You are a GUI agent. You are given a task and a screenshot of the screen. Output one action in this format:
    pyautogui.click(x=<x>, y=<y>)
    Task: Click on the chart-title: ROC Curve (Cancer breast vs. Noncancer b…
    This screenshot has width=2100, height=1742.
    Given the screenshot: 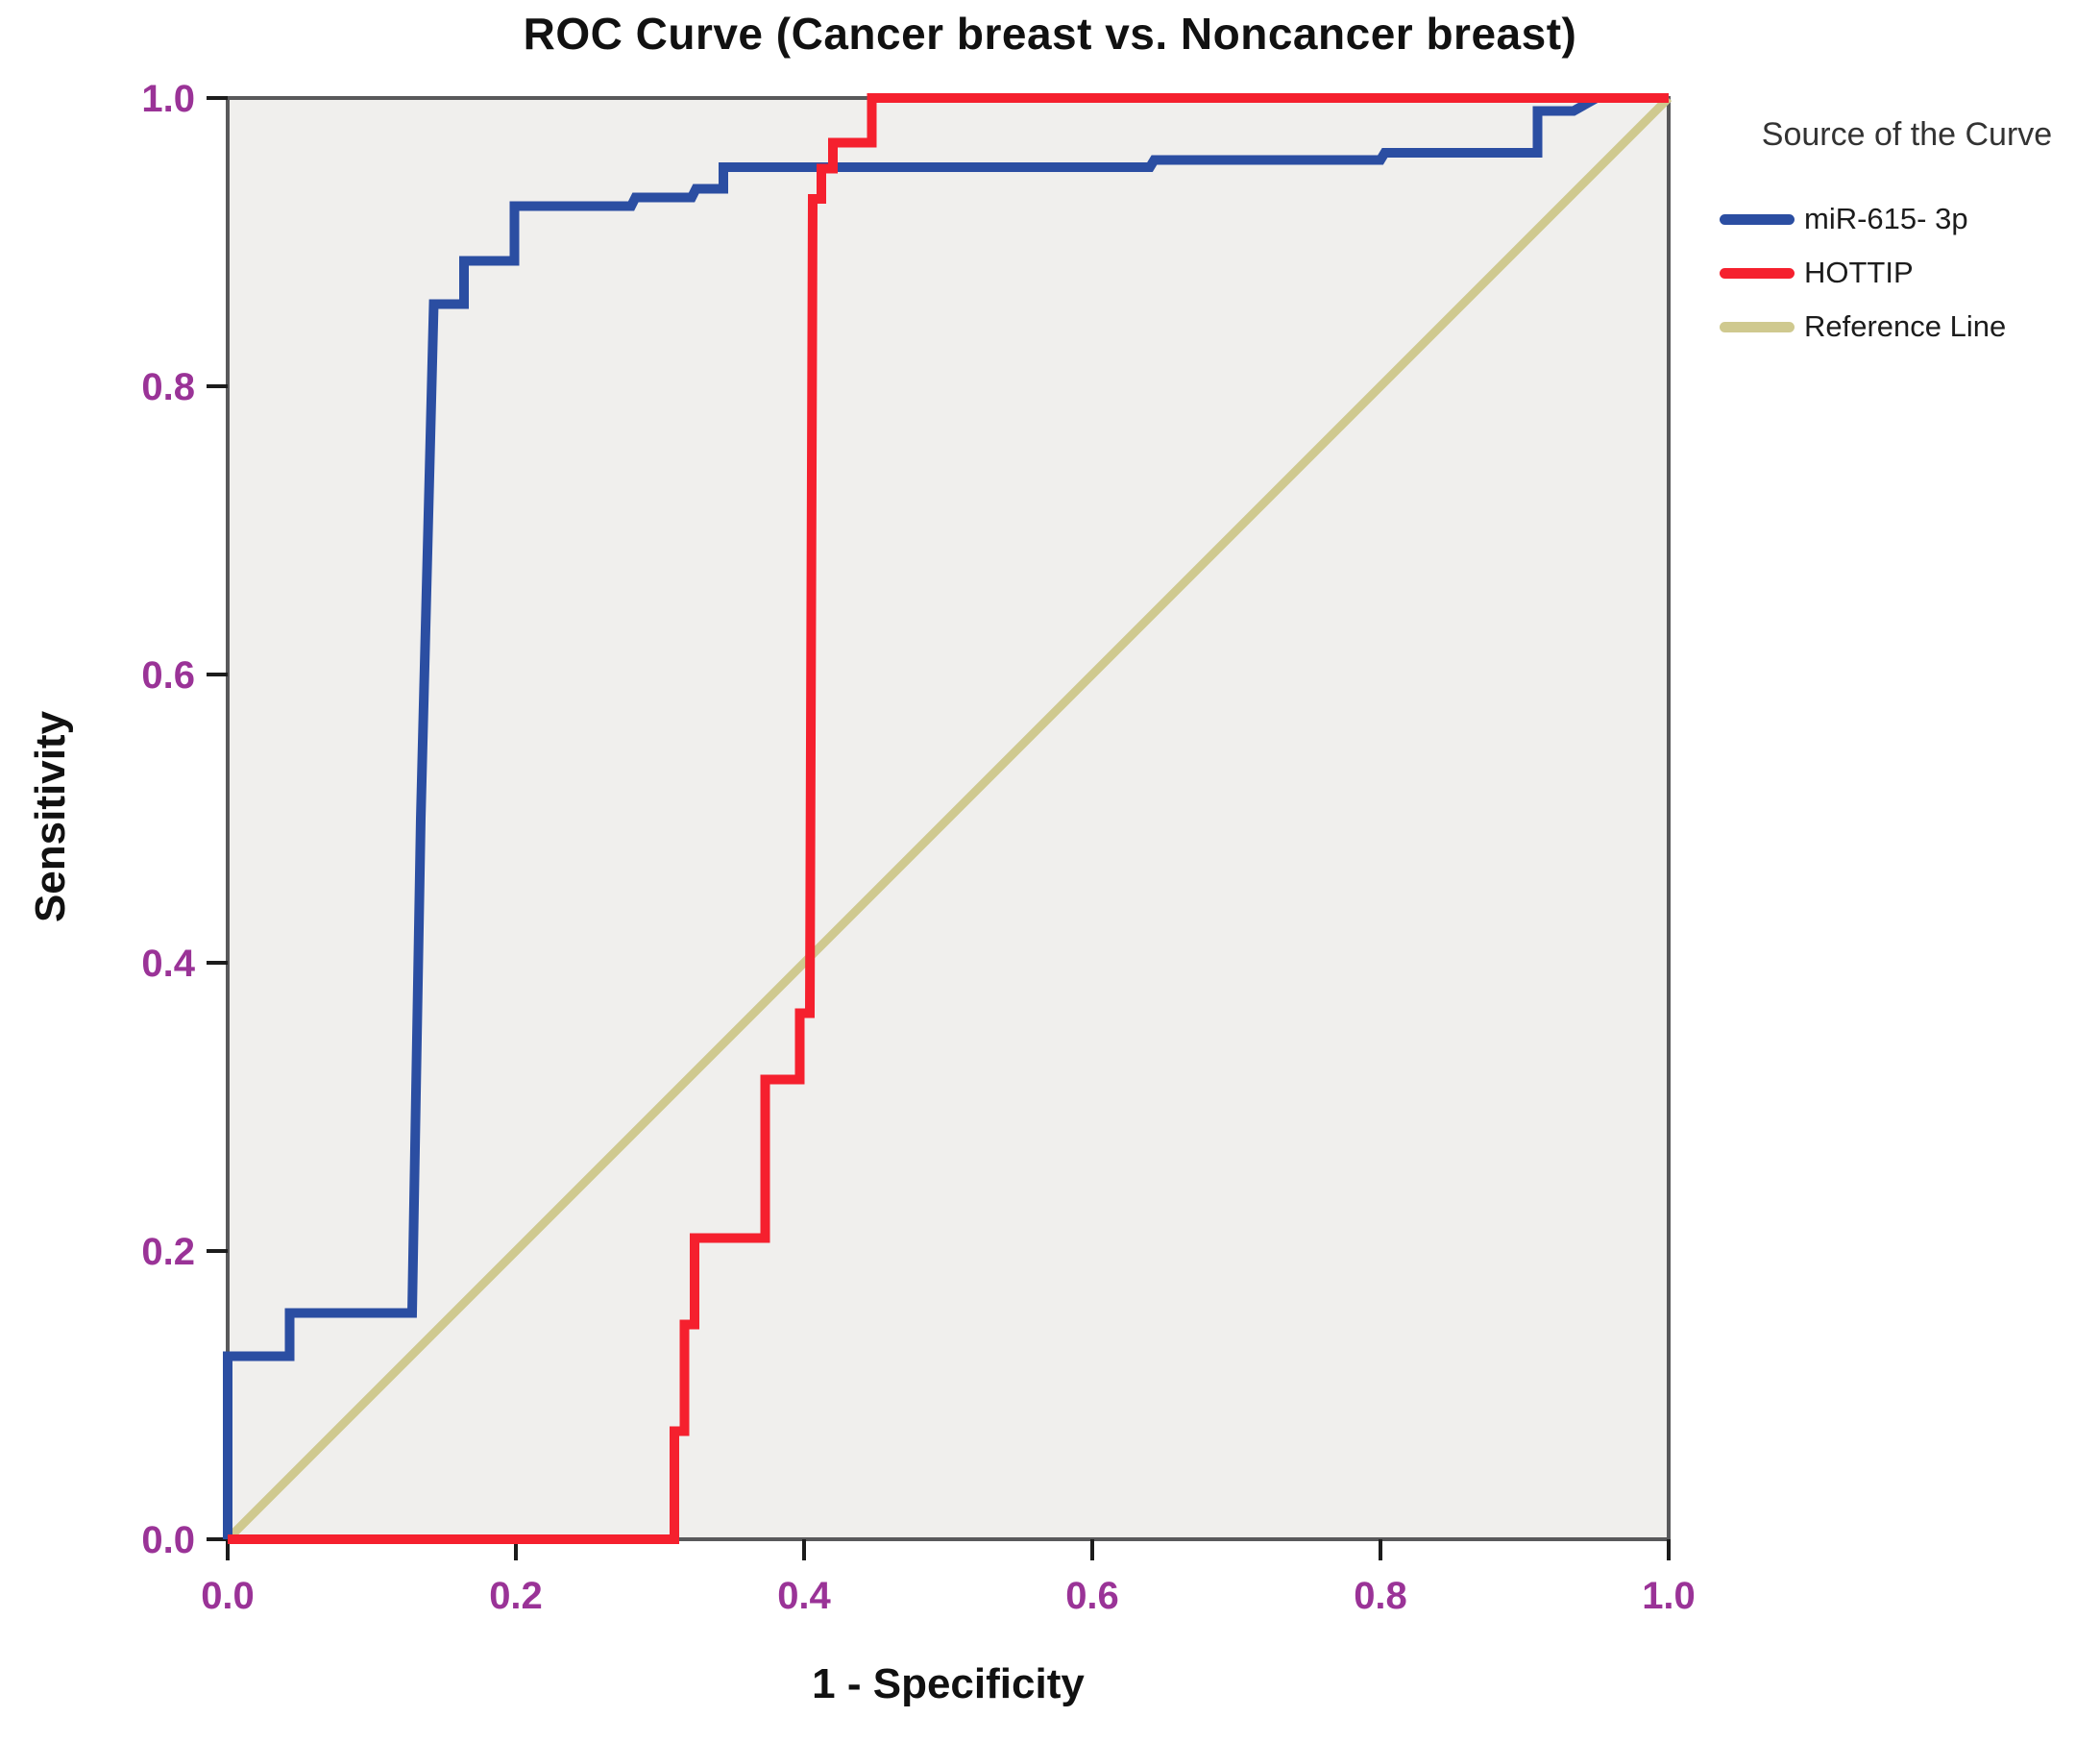 What is the action you would take?
    pyautogui.click(x=1050, y=34)
    